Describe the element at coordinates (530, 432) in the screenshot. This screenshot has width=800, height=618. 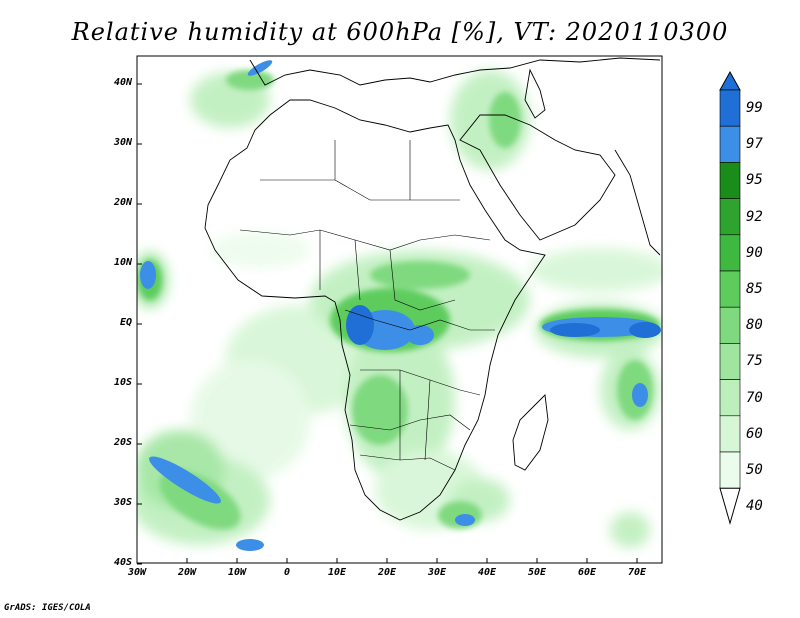
I see `madagascar-coastline` at that location.